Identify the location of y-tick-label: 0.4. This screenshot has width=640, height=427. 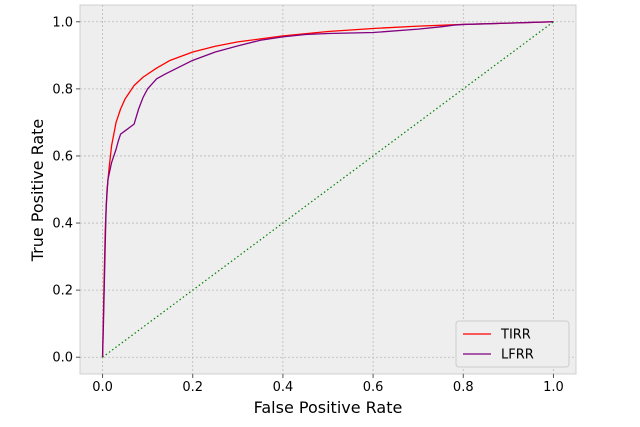
(62, 224).